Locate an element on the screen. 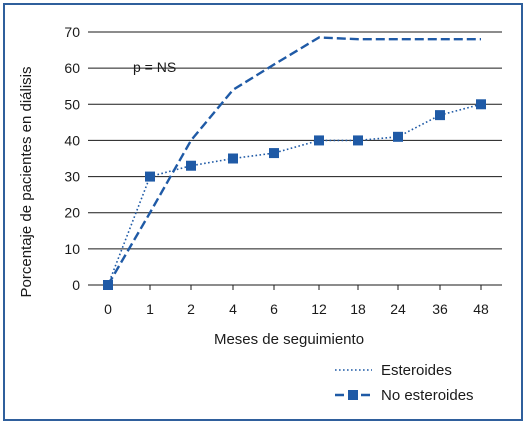 The width and height of the screenshot is (529, 428). x-tick-label: 18 is located at coordinates (358, 309).